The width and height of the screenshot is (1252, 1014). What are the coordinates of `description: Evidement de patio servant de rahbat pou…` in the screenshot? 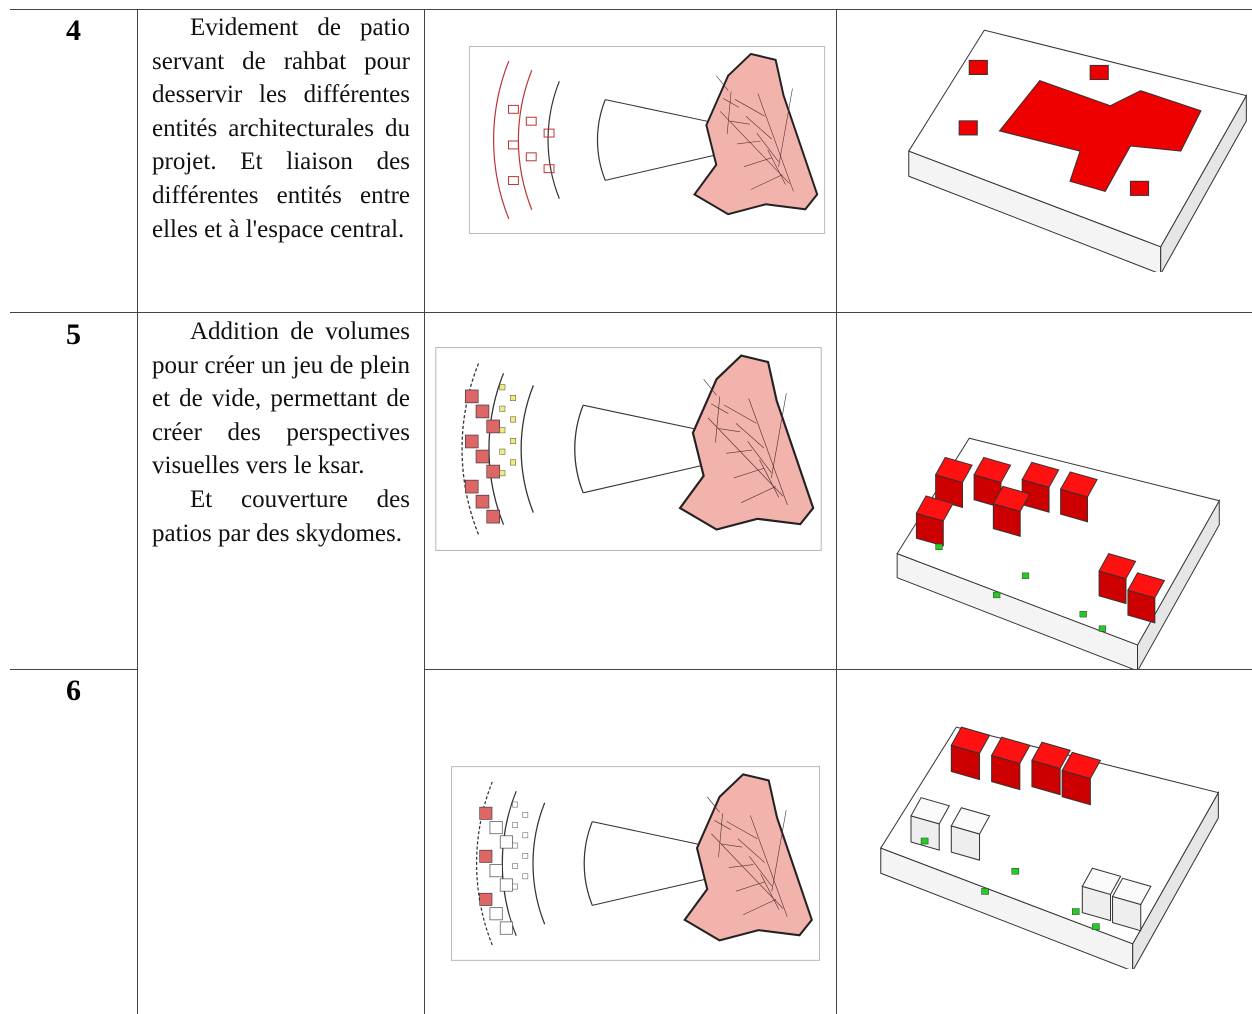 It's located at (281, 128).